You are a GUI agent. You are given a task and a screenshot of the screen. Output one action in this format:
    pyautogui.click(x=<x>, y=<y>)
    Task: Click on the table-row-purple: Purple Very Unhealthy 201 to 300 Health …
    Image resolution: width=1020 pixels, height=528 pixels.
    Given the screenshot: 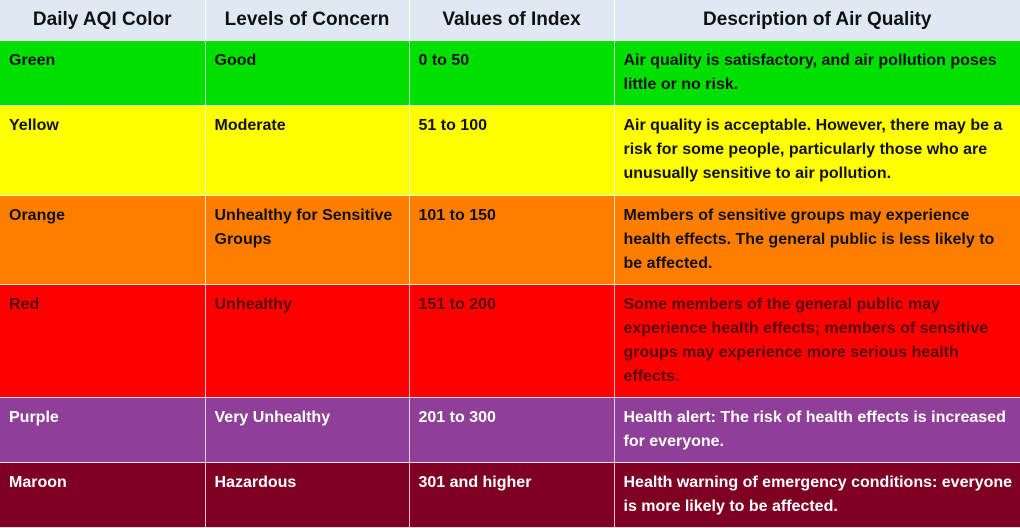 What is the action you would take?
    pyautogui.click(x=510, y=430)
    